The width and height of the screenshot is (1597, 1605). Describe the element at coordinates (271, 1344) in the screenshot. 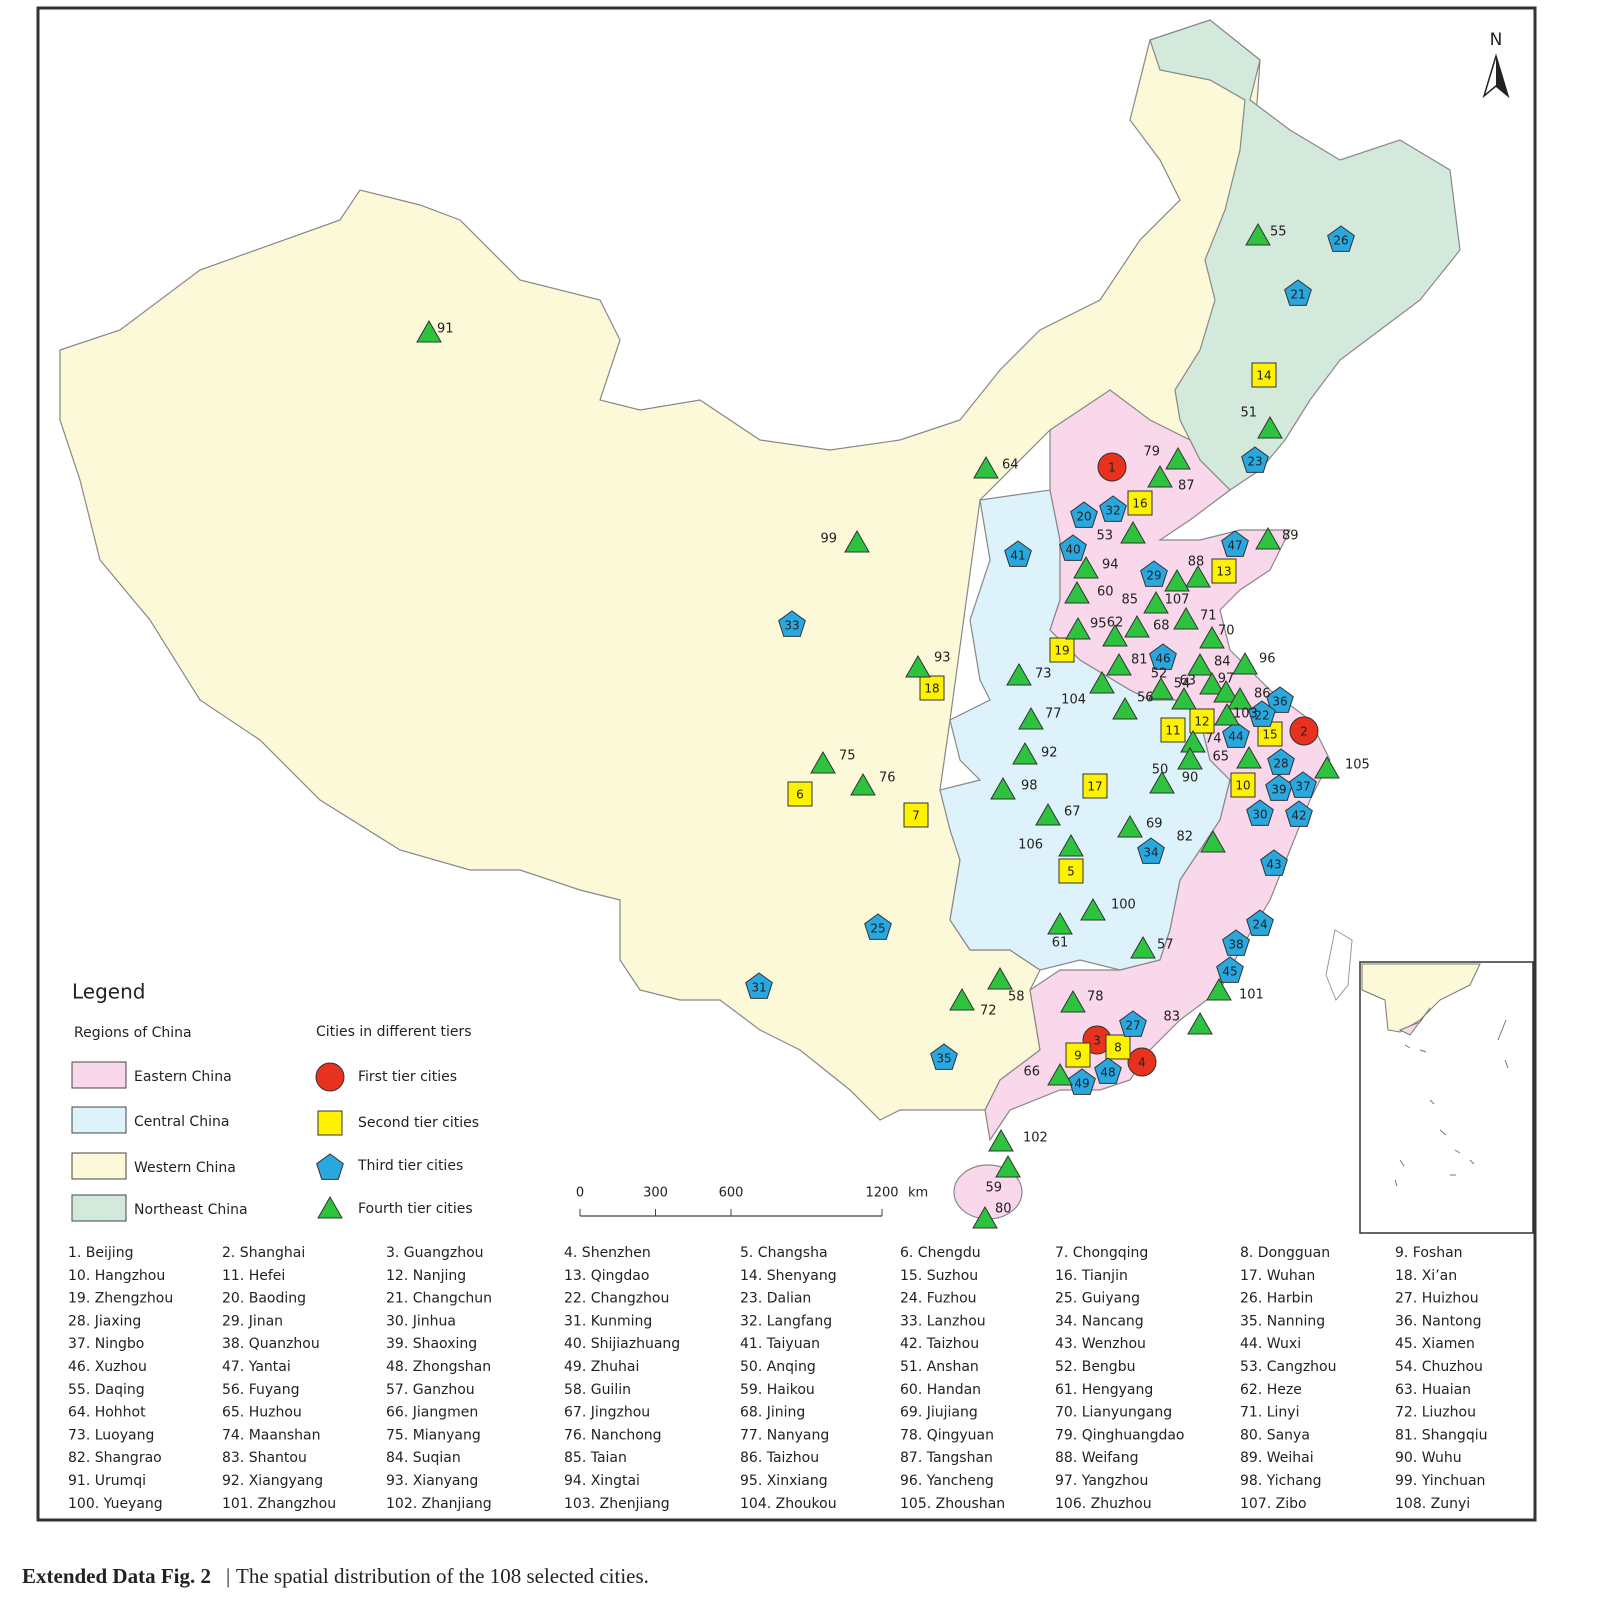

I see `city-name: 38. Quanzhou` at that location.